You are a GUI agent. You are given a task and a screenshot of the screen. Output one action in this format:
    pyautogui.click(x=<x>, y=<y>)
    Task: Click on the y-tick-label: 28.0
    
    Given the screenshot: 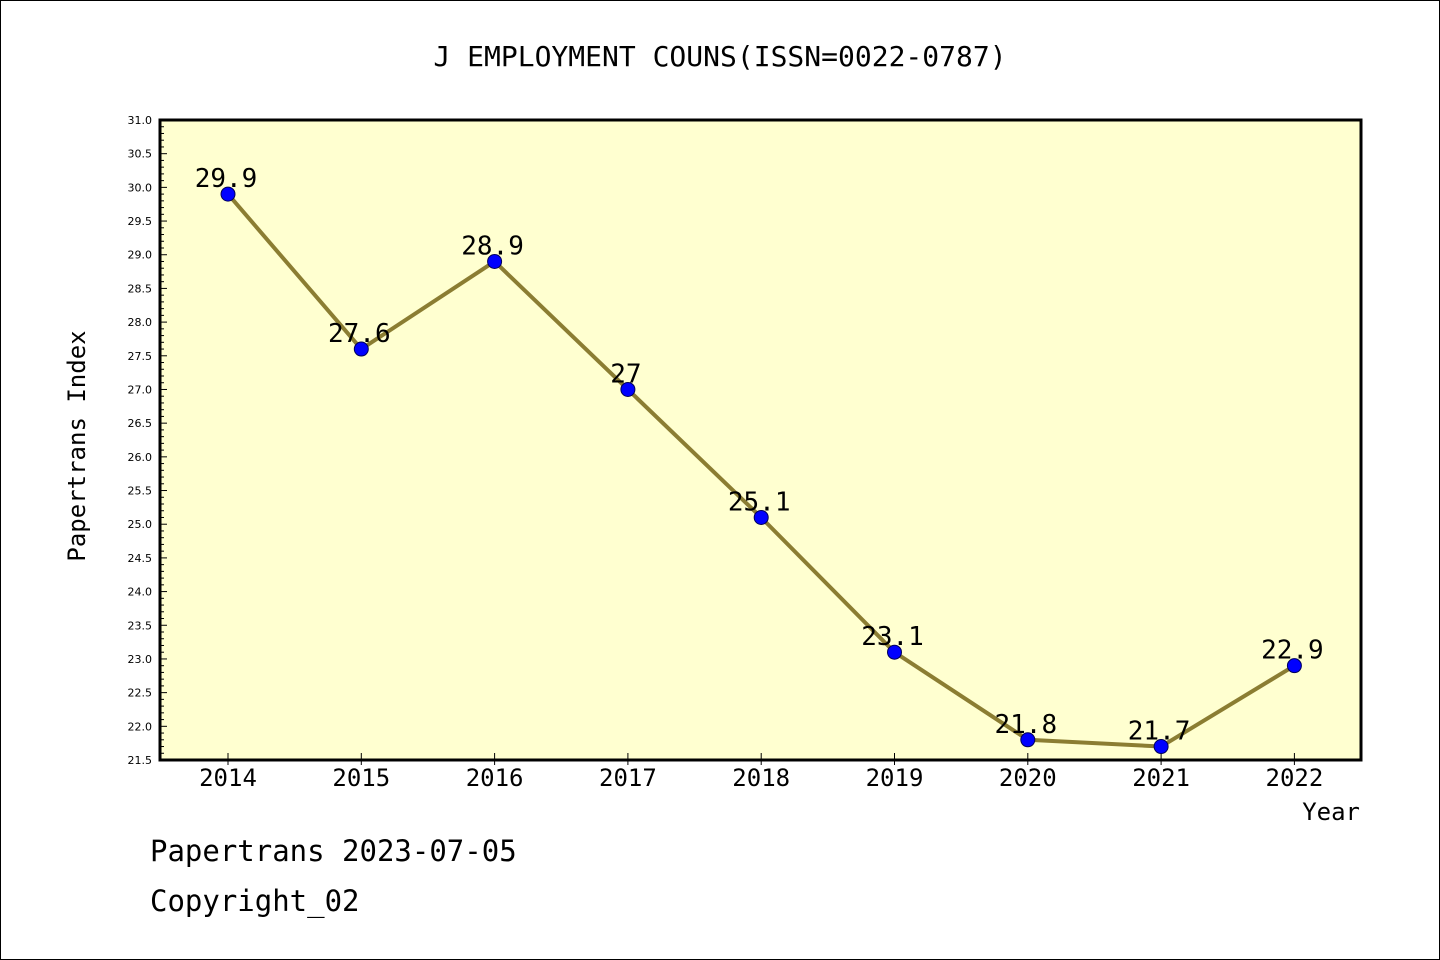 What is the action you would take?
    pyautogui.click(x=140, y=322)
    